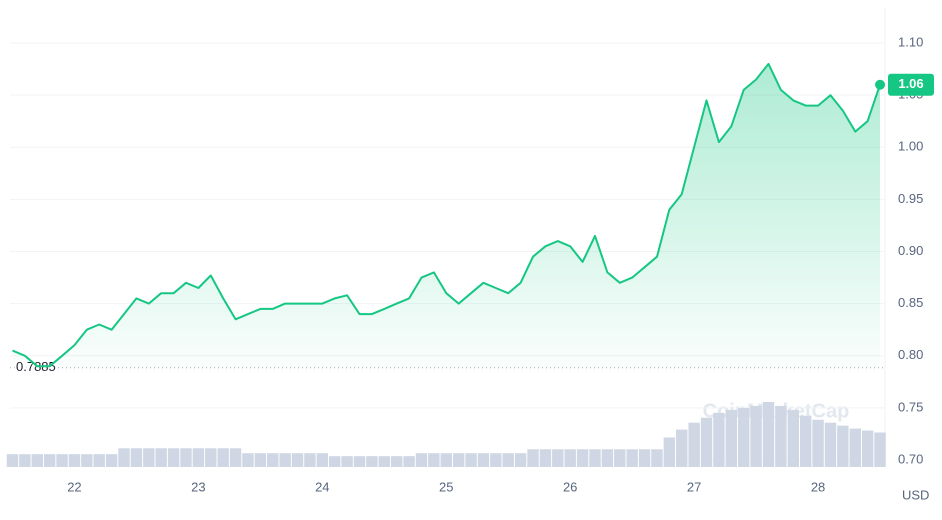 The width and height of the screenshot is (942, 520). I want to click on y-tick-label: 0.95, so click(910, 198).